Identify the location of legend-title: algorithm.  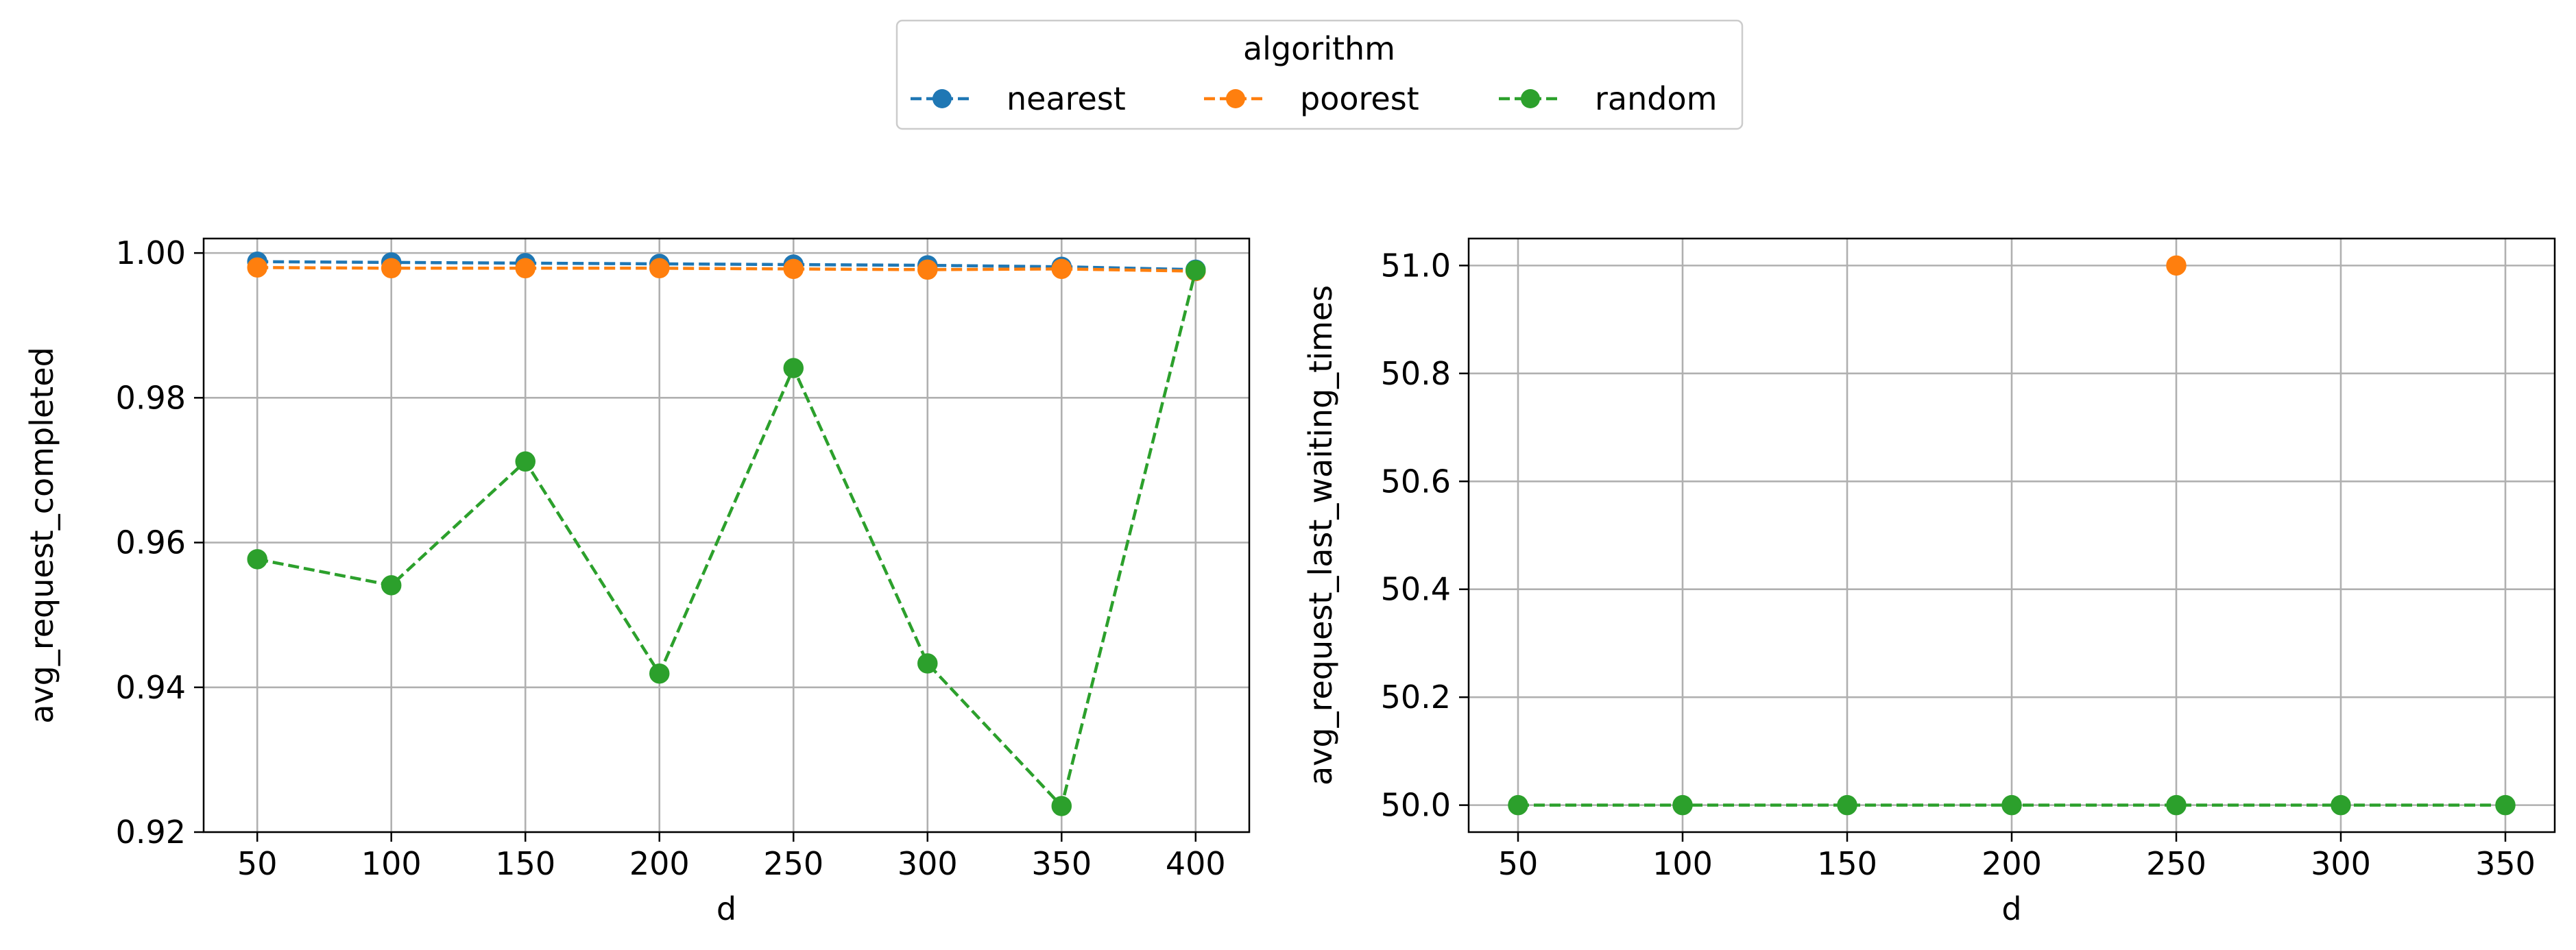
(1319, 48).